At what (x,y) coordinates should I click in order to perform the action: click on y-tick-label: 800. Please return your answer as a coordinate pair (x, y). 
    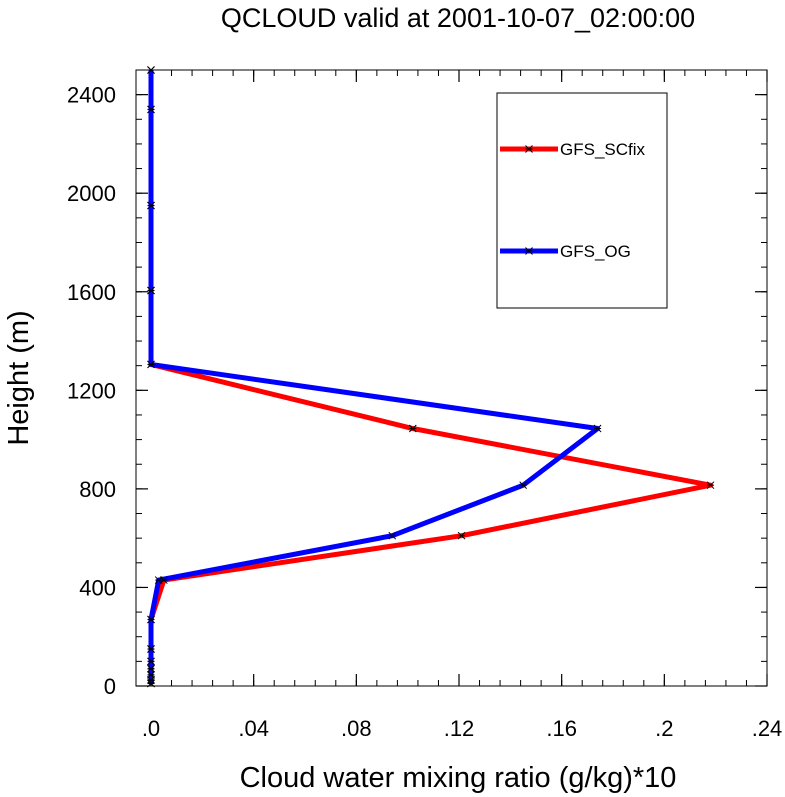
    Looking at the image, I should click on (97, 489).